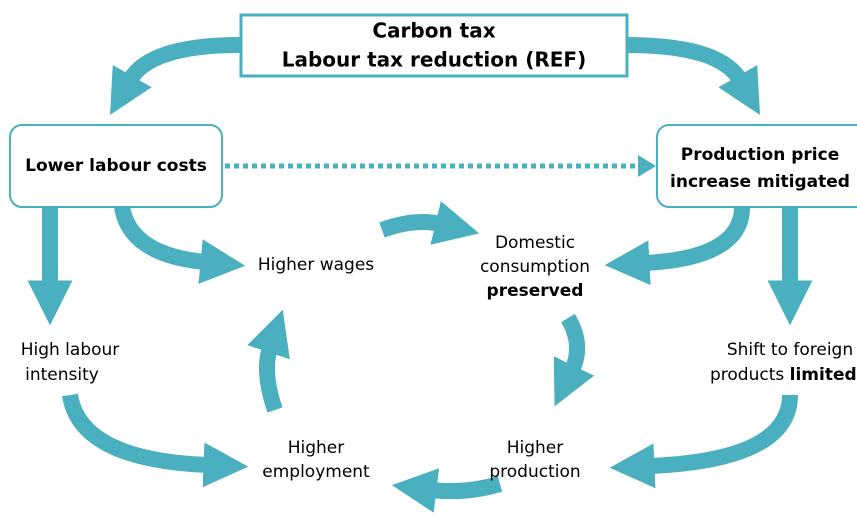  What do you see at coordinates (647, 166) in the screenshot?
I see `arrowhead` at bounding box center [647, 166].